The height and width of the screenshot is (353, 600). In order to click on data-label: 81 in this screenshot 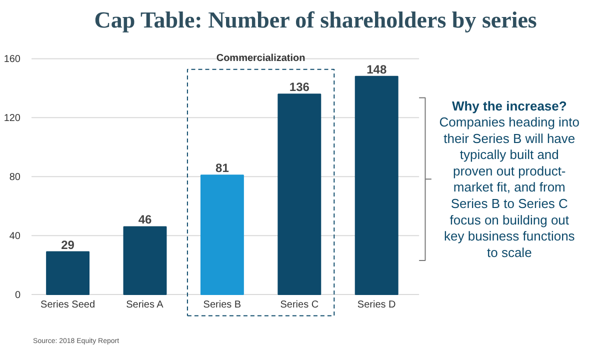, I will do `click(223, 168)`.